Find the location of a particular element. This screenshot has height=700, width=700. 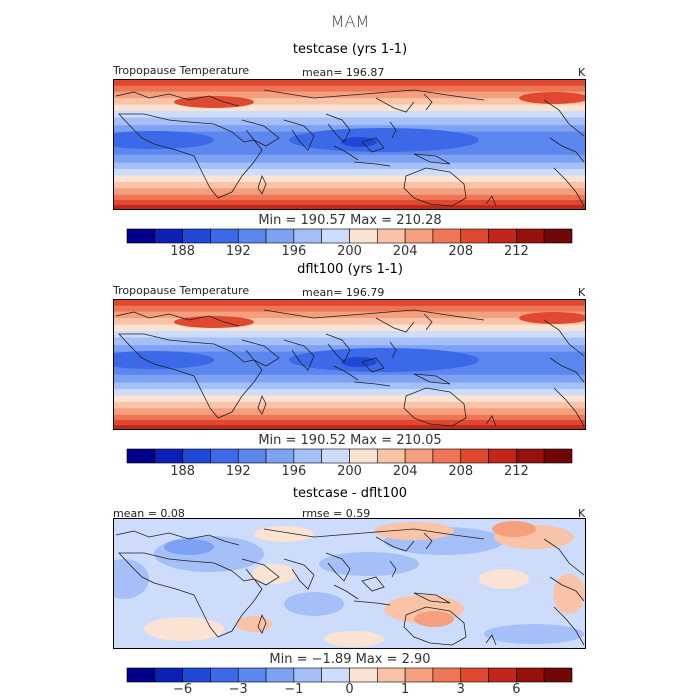

map-dflt100 is located at coordinates (349, 364).